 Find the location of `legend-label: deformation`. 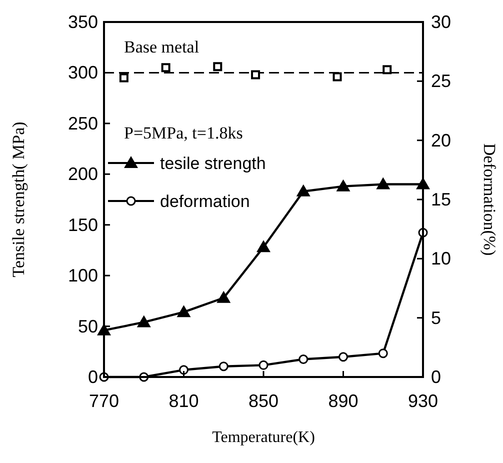

legend-label: deformation is located at coordinates (205, 201).